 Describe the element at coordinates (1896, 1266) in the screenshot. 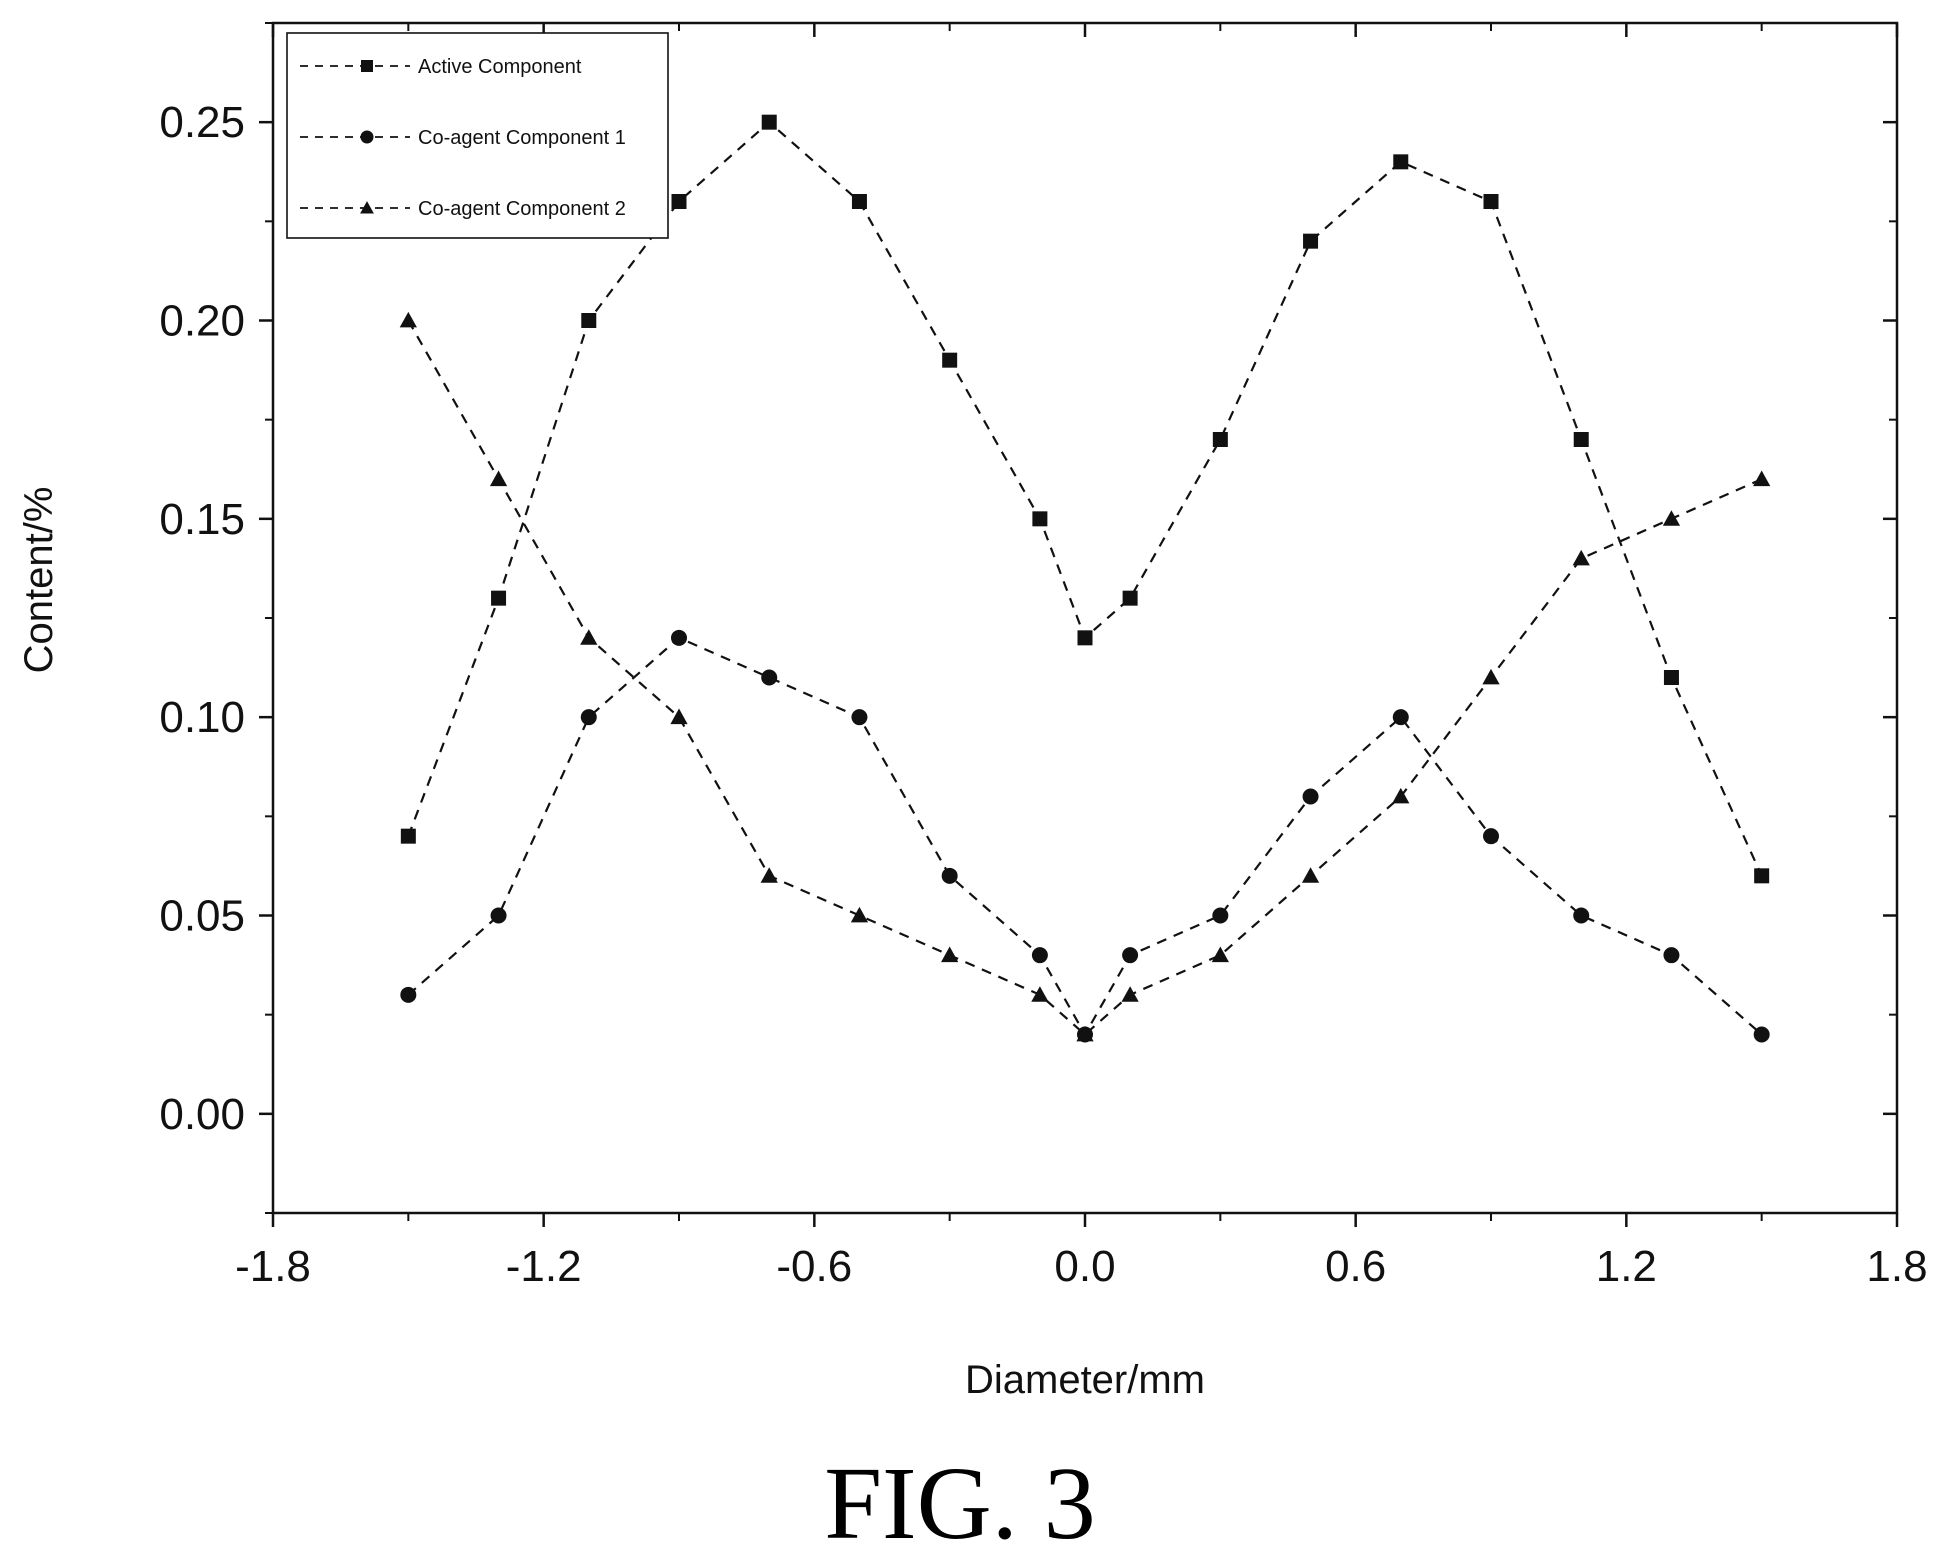

I see `x-tick-label: 1.8` at that location.